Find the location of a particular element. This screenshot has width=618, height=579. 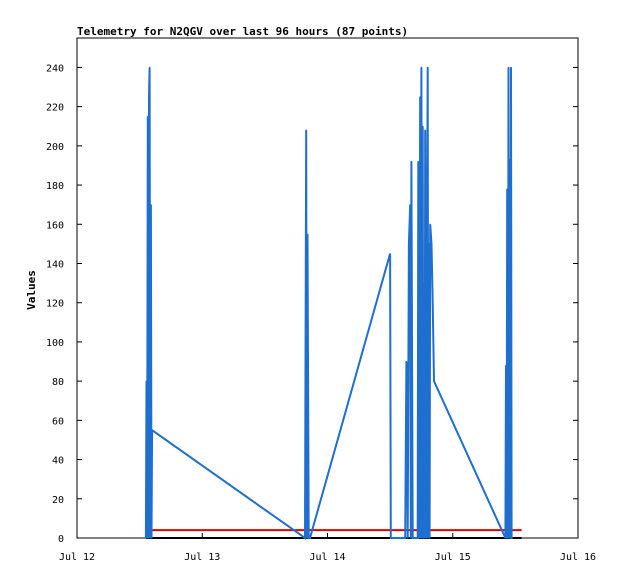

y-tick-label: 120 is located at coordinates (55, 304).